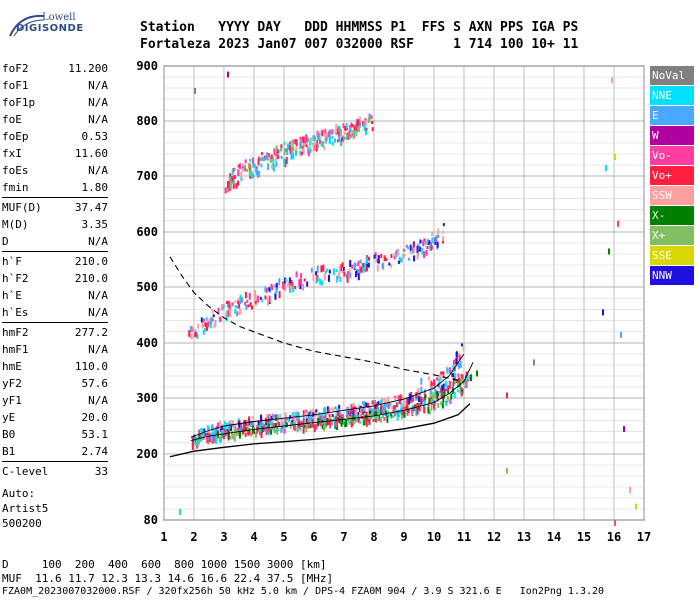 The width and height of the screenshot is (700, 600). Describe the element at coordinates (163, 537) in the screenshot. I see `x-tick-label: 1` at that location.